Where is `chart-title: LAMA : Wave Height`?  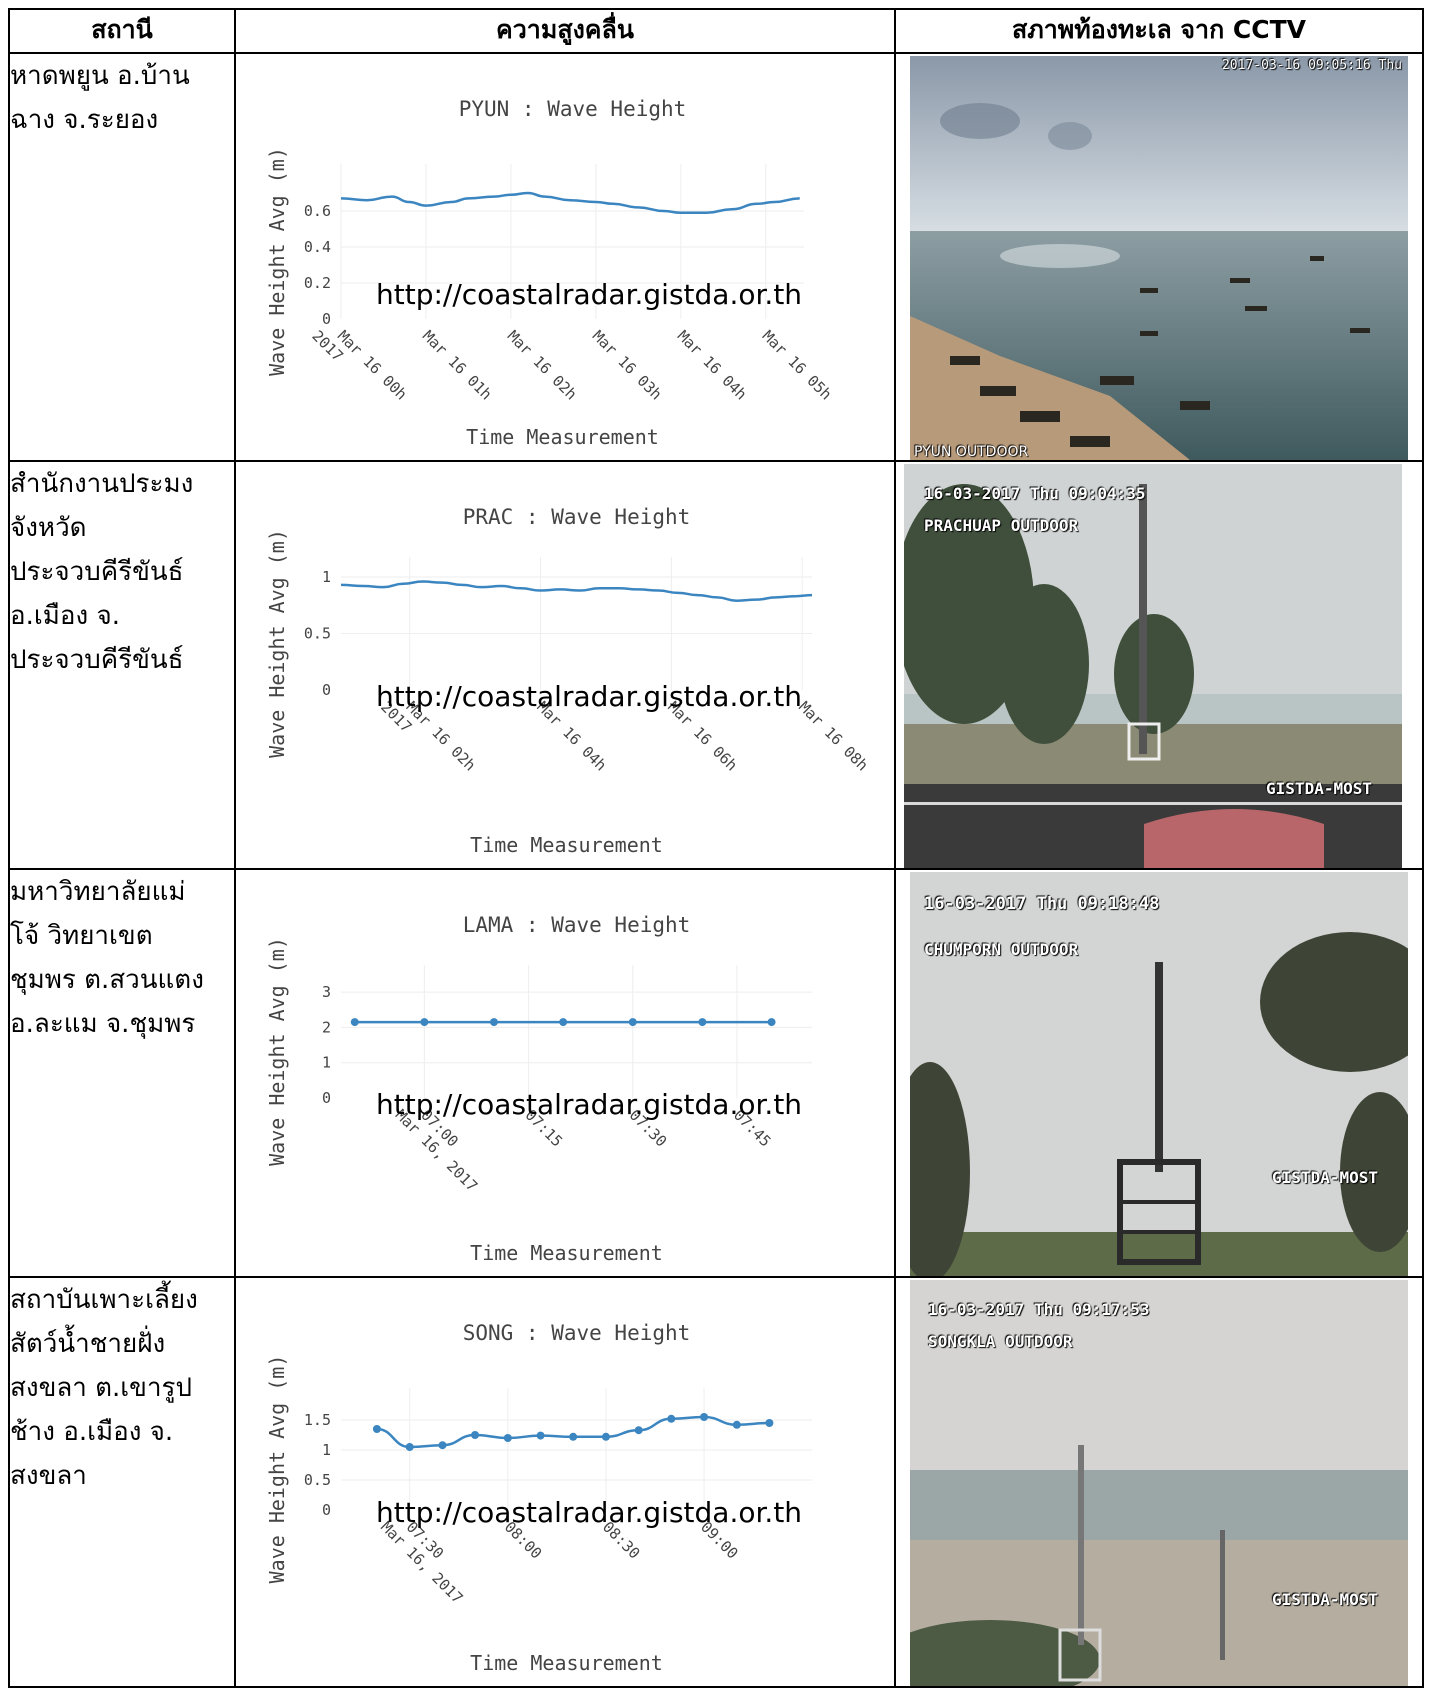
chart-title: LAMA : Wave Height is located at coordinates (577, 925).